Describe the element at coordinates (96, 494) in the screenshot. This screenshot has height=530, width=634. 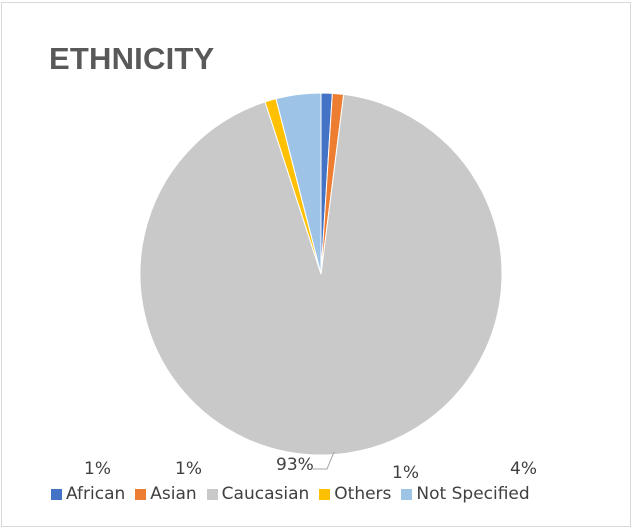
I see `legend-label: African` at that location.